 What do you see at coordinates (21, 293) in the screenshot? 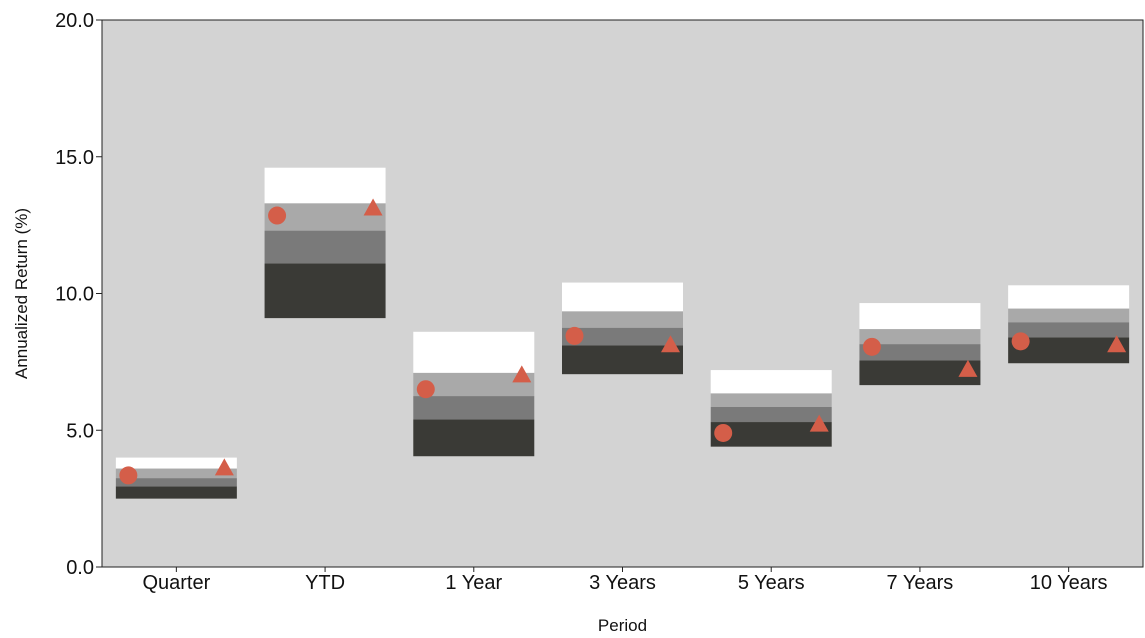
I see `y-axis-label: Annualized Return (%)` at bounding box center [21, 293].